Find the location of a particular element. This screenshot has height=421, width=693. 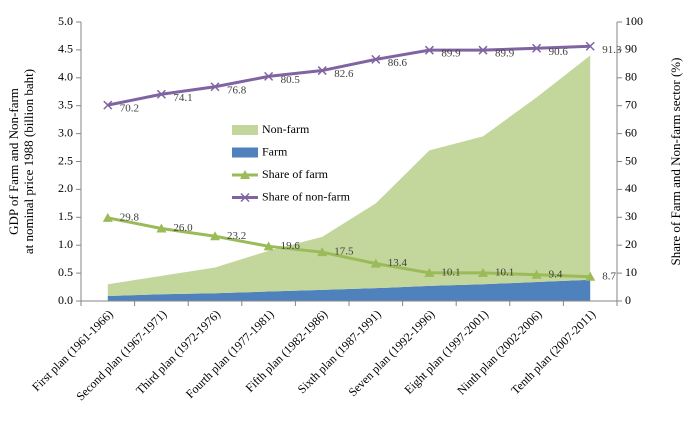

legend-label: Share of farm is located at coordinates (295, 174).